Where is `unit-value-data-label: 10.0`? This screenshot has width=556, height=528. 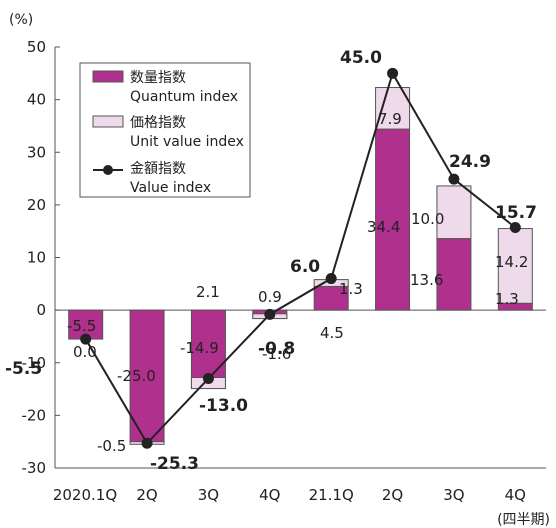 unit-value-data-label: 10.0 is located at coordinates (427, 219).